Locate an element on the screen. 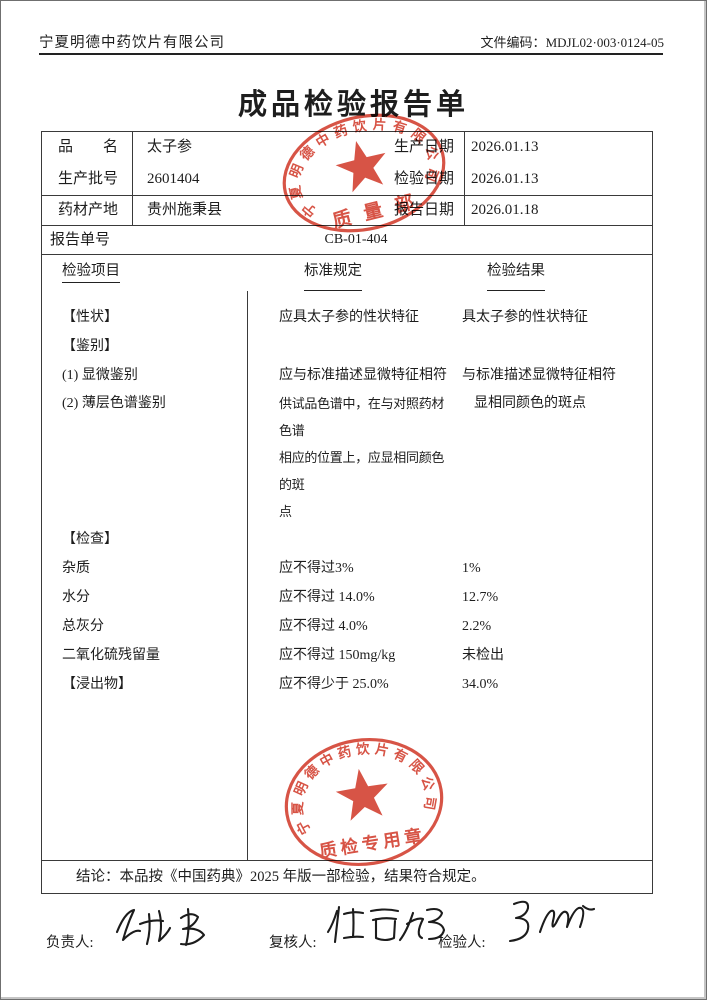  item-standard: 应与标准描述显微特征相符 is located at coordinates (363, 375).